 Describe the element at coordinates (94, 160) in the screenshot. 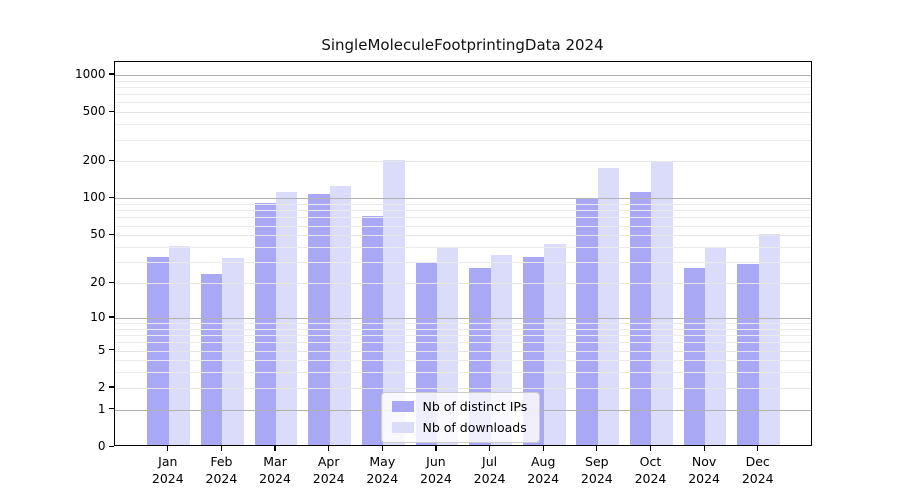

I see `y-tick-label-200: 200` at that location.